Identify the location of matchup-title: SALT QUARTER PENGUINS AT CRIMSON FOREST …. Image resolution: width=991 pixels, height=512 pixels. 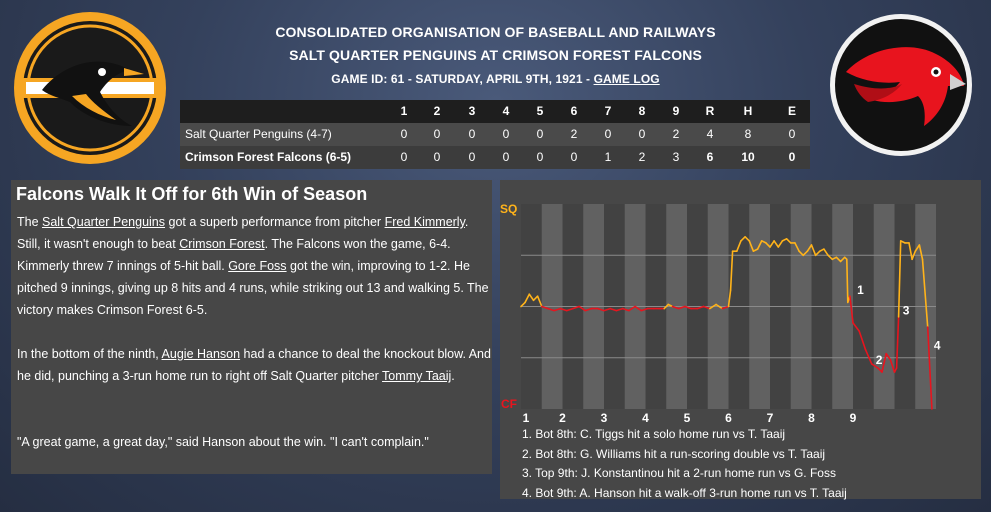
(495, 55).